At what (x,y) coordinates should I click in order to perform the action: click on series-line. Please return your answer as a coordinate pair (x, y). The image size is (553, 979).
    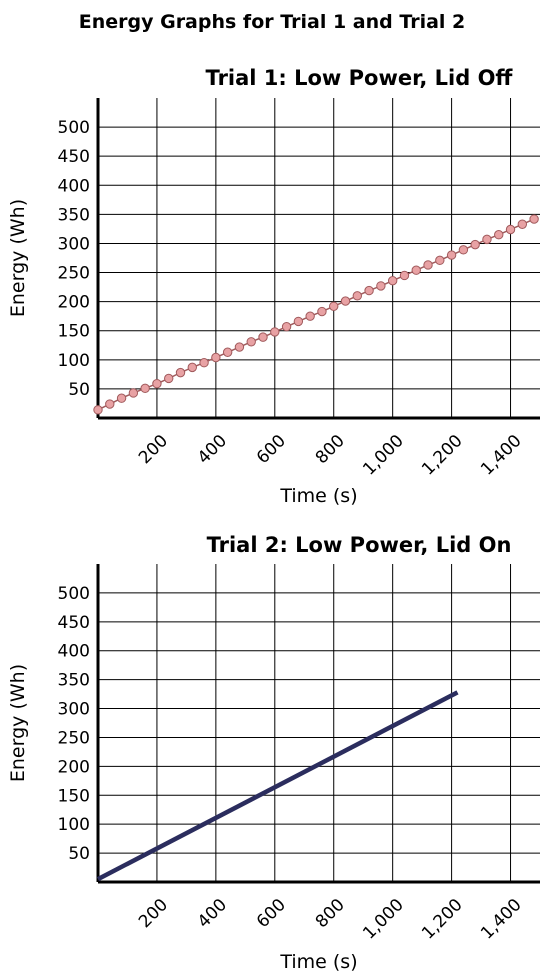
    Looking at the image, I should click on (277, 786).